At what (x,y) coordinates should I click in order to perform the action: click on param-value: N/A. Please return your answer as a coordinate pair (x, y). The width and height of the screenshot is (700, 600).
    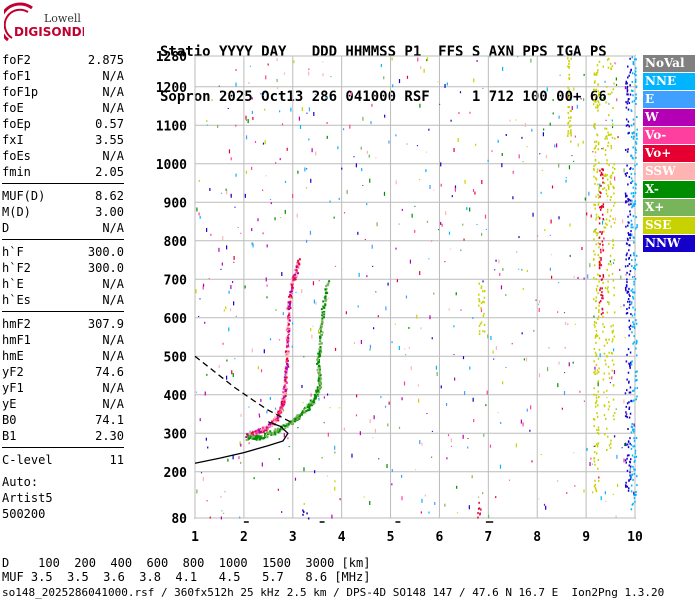
    Looking at the image, I should click on (113, 404).